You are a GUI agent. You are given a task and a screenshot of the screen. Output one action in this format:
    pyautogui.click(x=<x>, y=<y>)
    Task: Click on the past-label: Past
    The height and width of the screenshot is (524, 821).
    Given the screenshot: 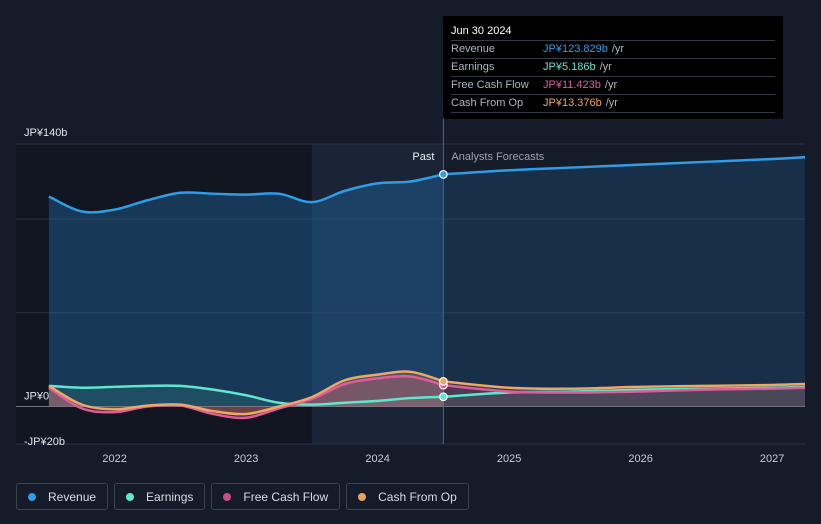 What is the action you would take?
    pyautogui.click(x=423, y=157)
    